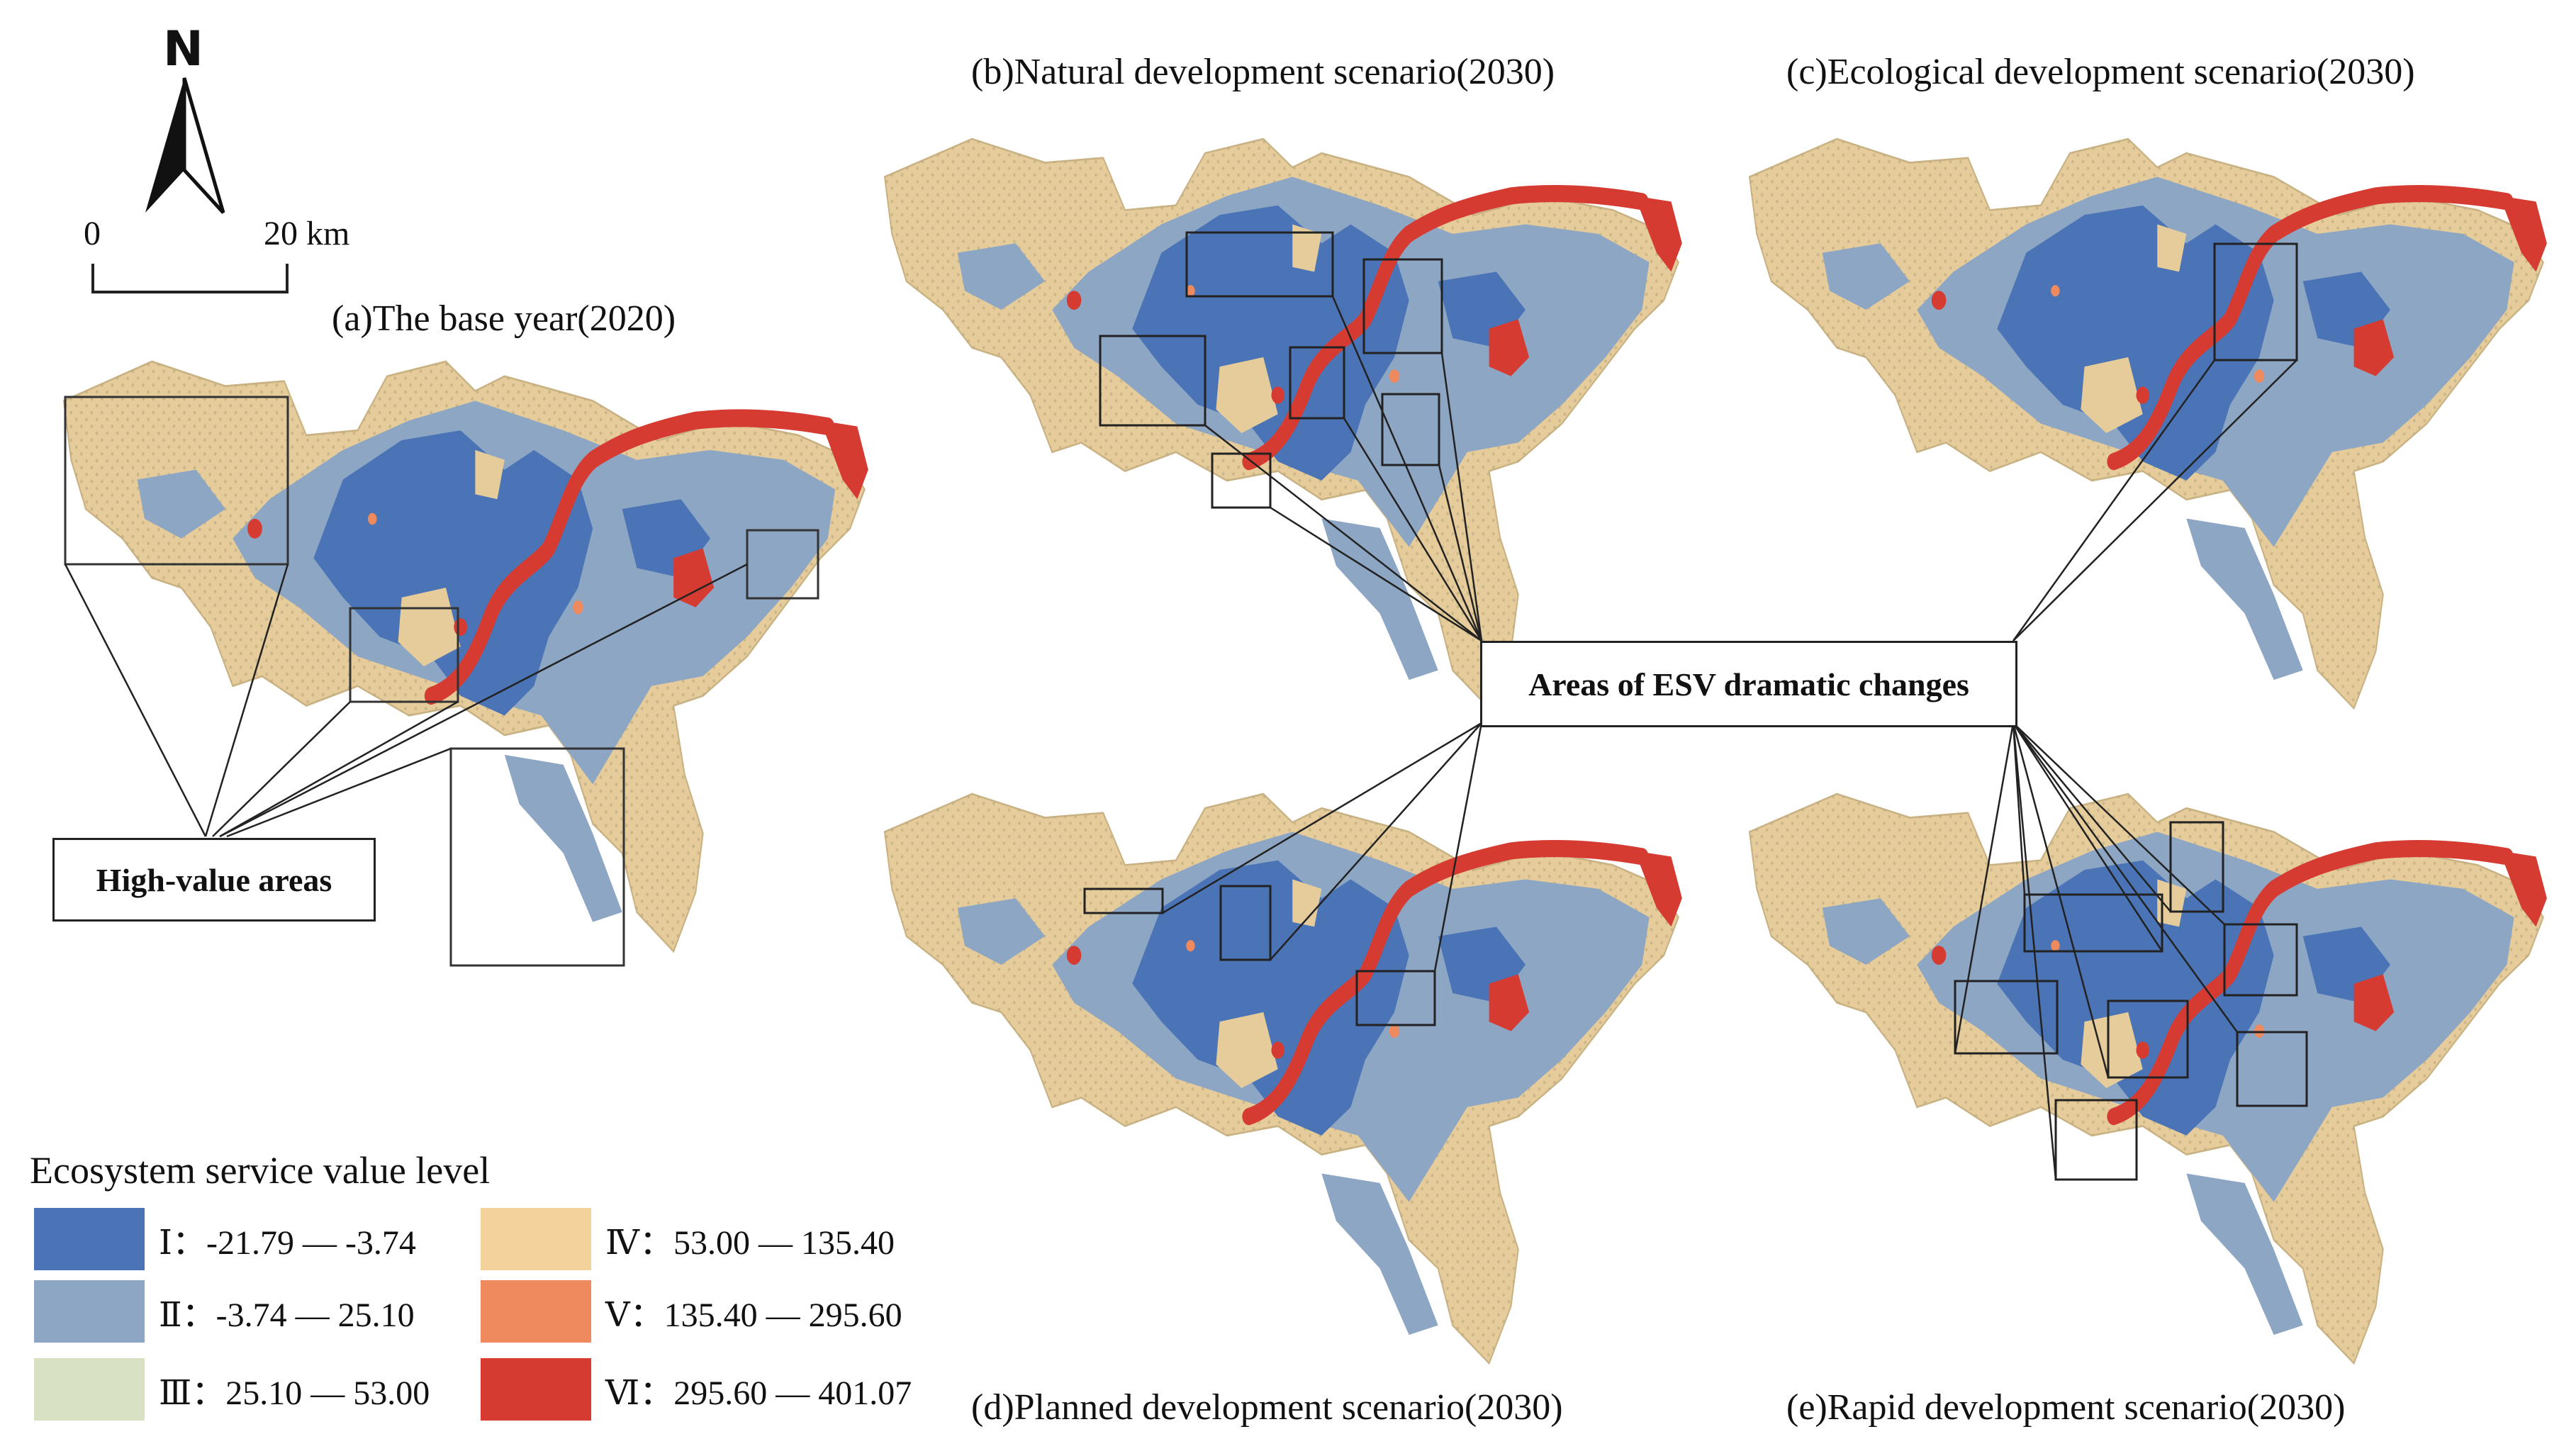  What do you see at coordinates (92, 233) in the screenshot?
I see `scale-start-label: 0` at bounding box center [92, 233].